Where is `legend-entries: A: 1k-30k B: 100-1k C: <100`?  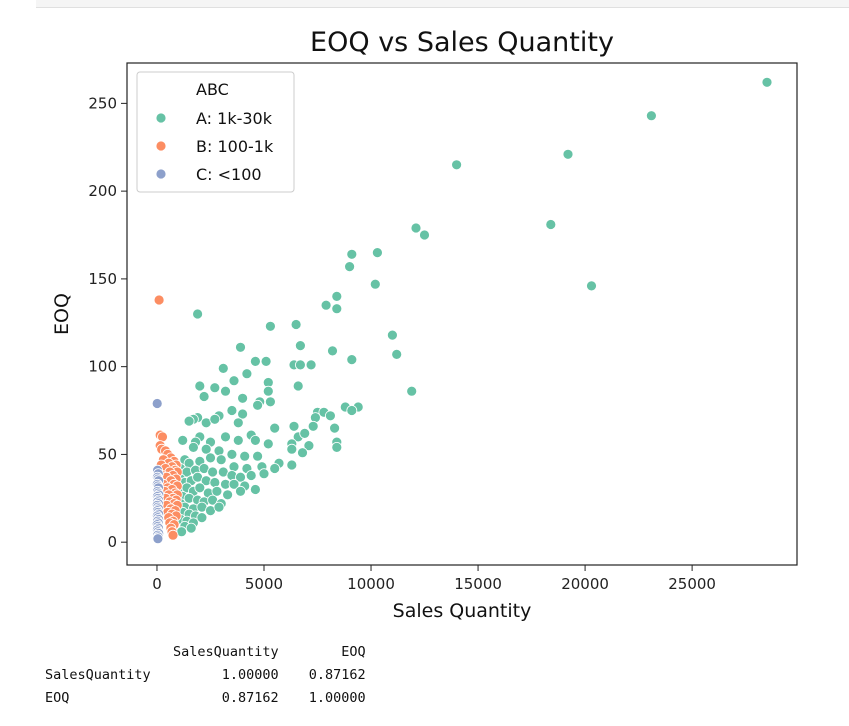
legend-entries: A: 1k-30k B: 100-1k C: <100 is located at coordinates (214, 146).